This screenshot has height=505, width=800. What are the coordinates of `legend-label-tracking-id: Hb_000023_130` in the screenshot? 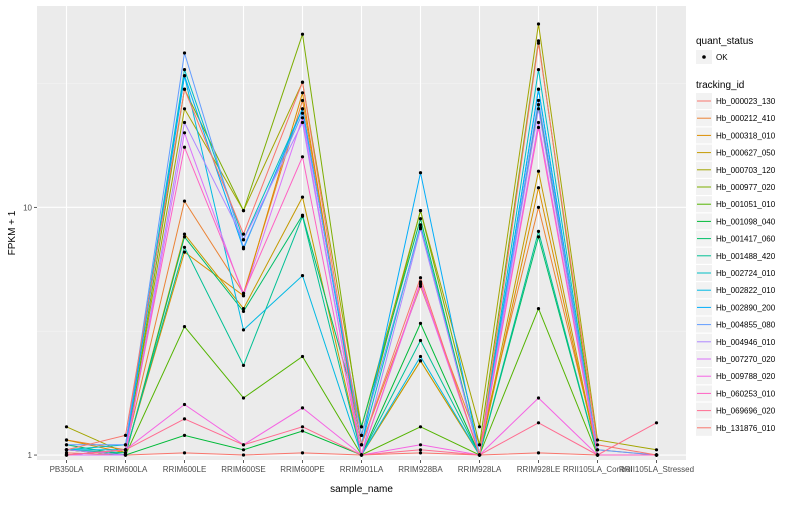 It's located at (746, 101).